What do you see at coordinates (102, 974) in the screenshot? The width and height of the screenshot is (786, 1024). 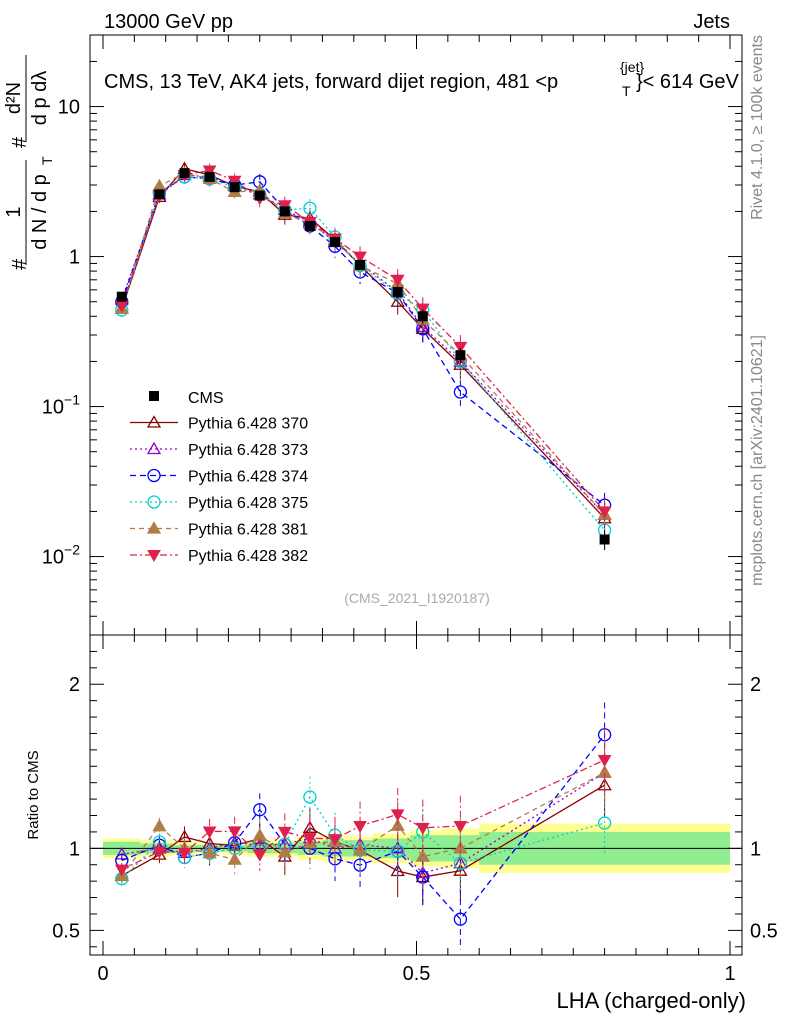 I see `x-tick-label: 0` at bounding box center [102, 974].